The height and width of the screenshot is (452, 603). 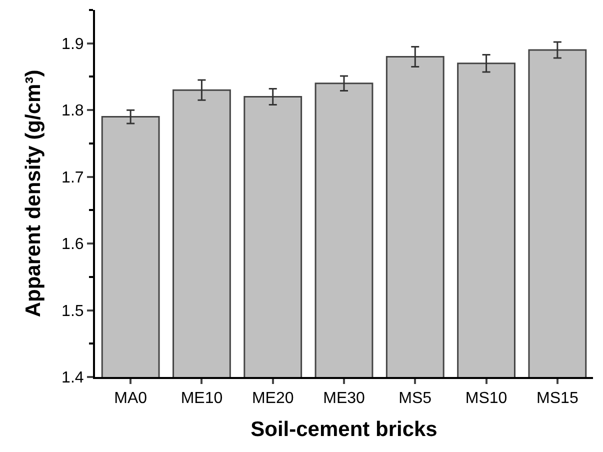 What do you see at coordinates (201, 399) in the screenshot?
I see `x-tick-label: ME10` at bounding box center [201, 399].